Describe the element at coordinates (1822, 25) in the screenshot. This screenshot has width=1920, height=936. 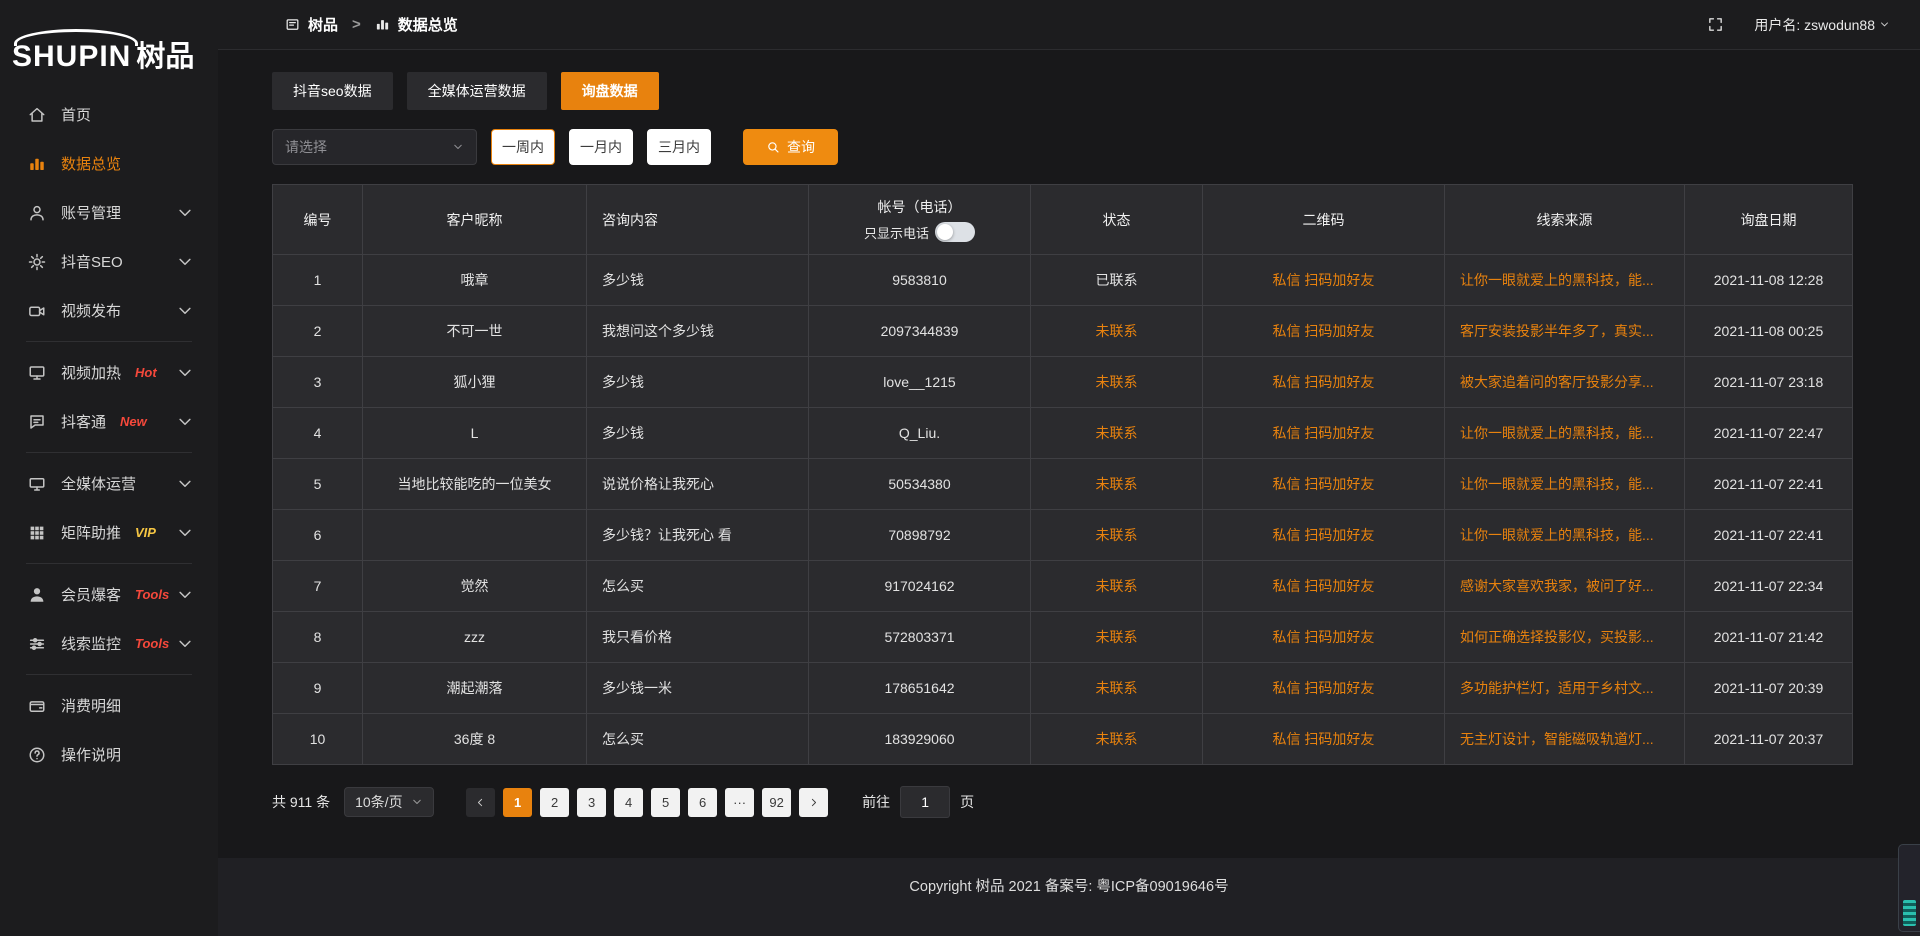
I see `user-menu: 用户名: zswodun88` at that location.